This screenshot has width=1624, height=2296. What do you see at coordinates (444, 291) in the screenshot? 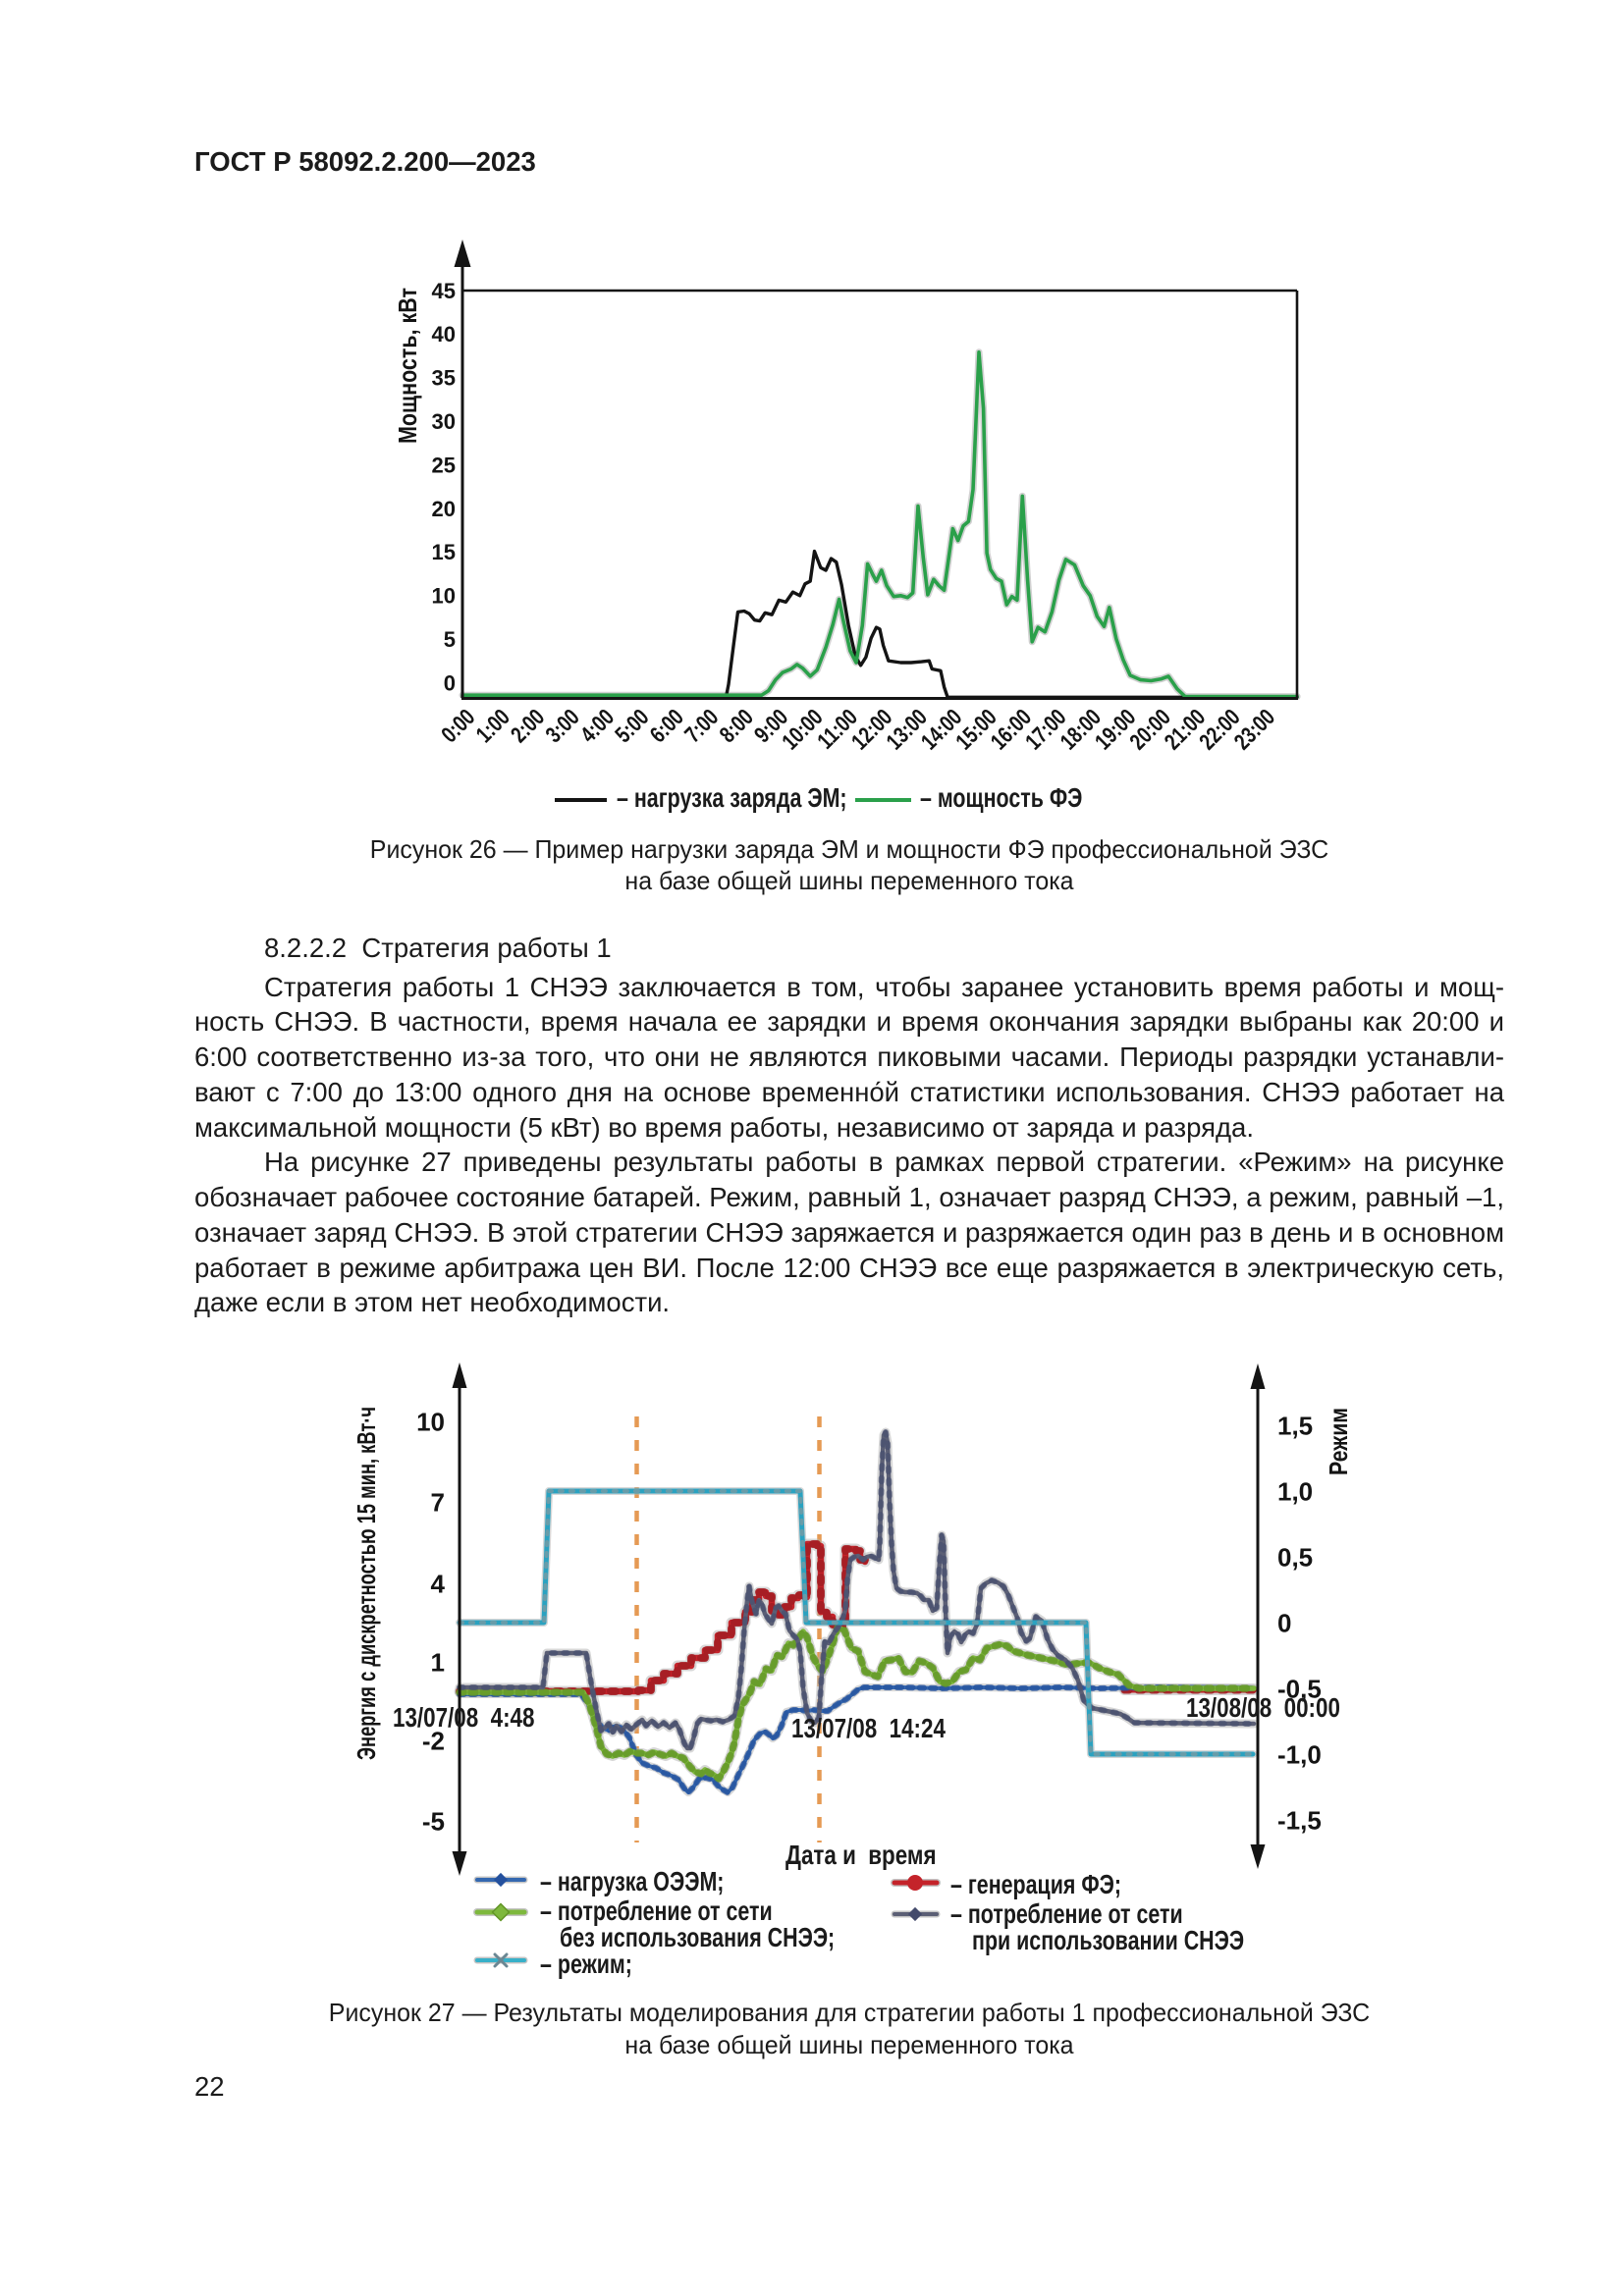
I see `svg-text: 45` at bounding box center [444, 291].